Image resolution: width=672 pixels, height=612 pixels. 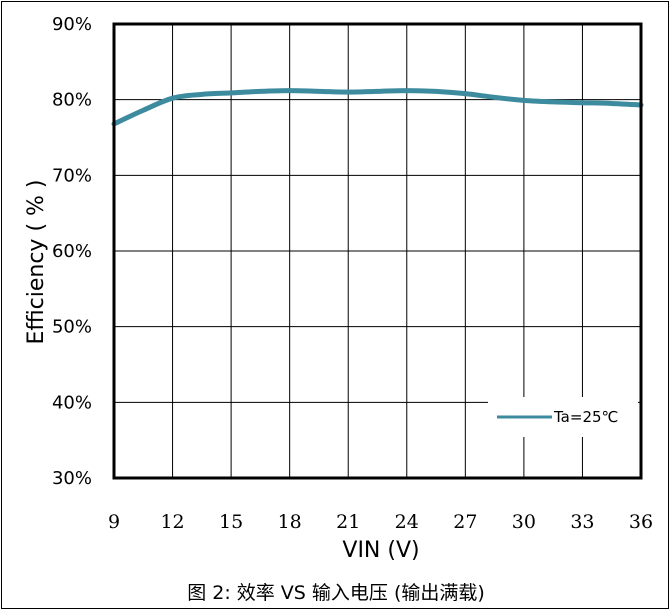 What do you see at coordinates (380, 550) in the screenshot?
I see `x-axis-label: VIN (V)` at bounding box center [380, 550].